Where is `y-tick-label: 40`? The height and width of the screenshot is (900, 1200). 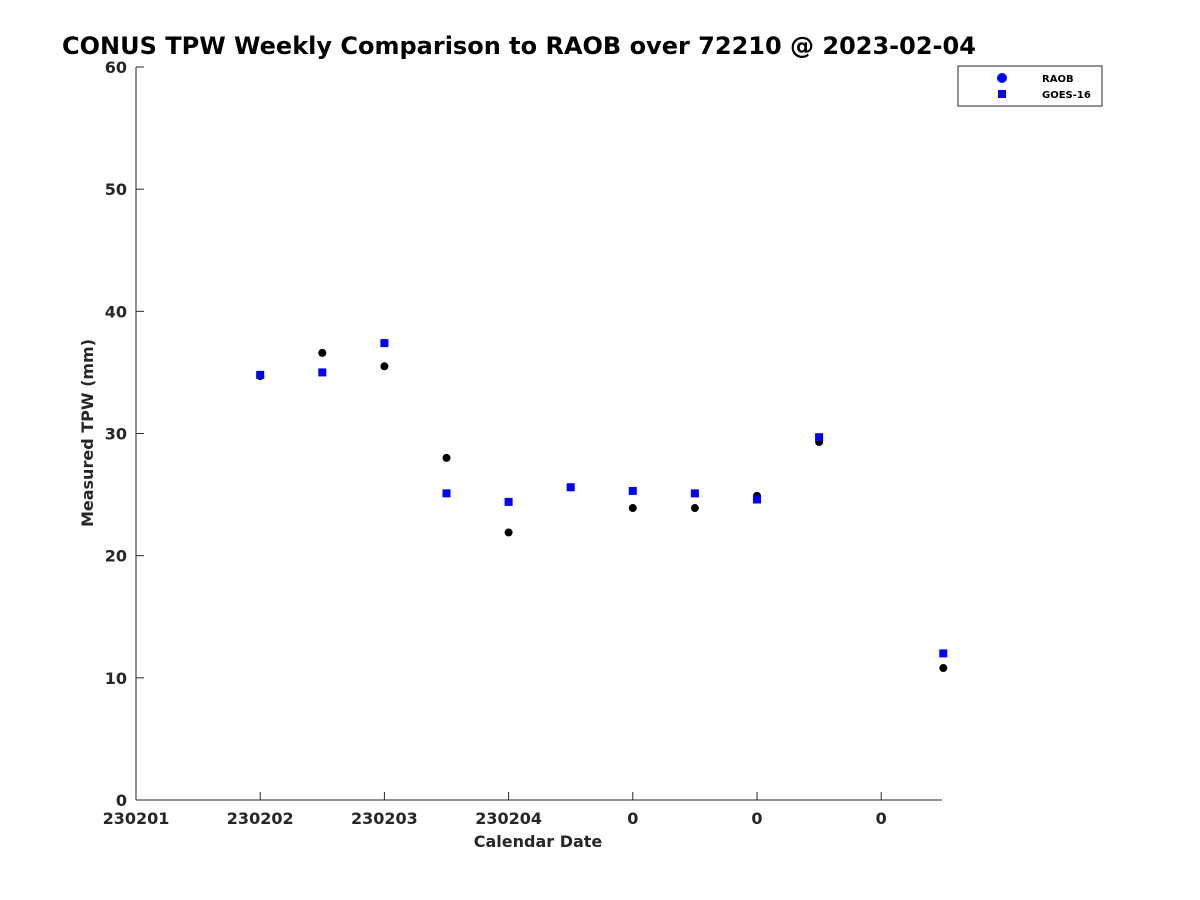 y-tick-label: 40 is located at coordinates (116, 311).